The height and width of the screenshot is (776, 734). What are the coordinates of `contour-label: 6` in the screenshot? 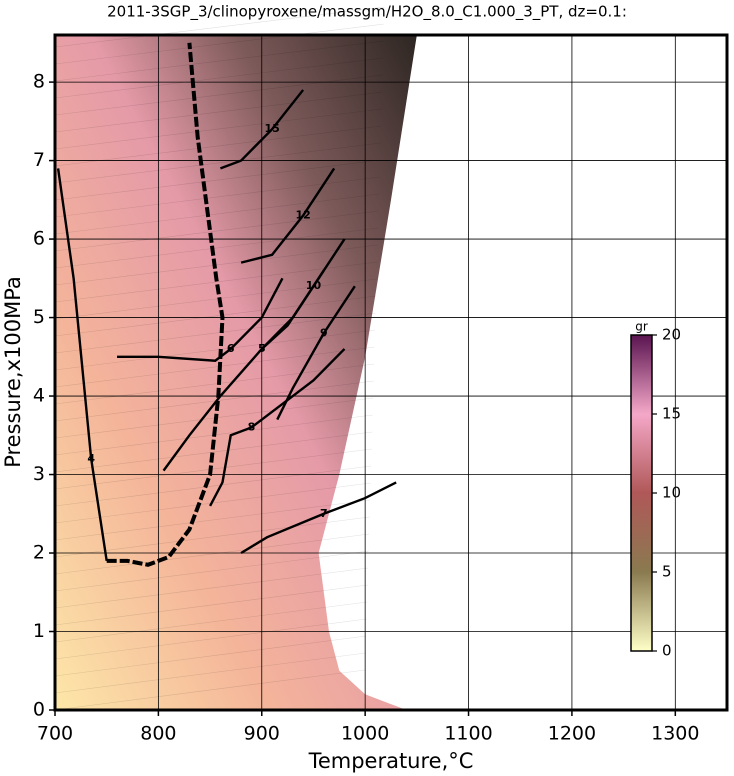 It's located at (231, 348).